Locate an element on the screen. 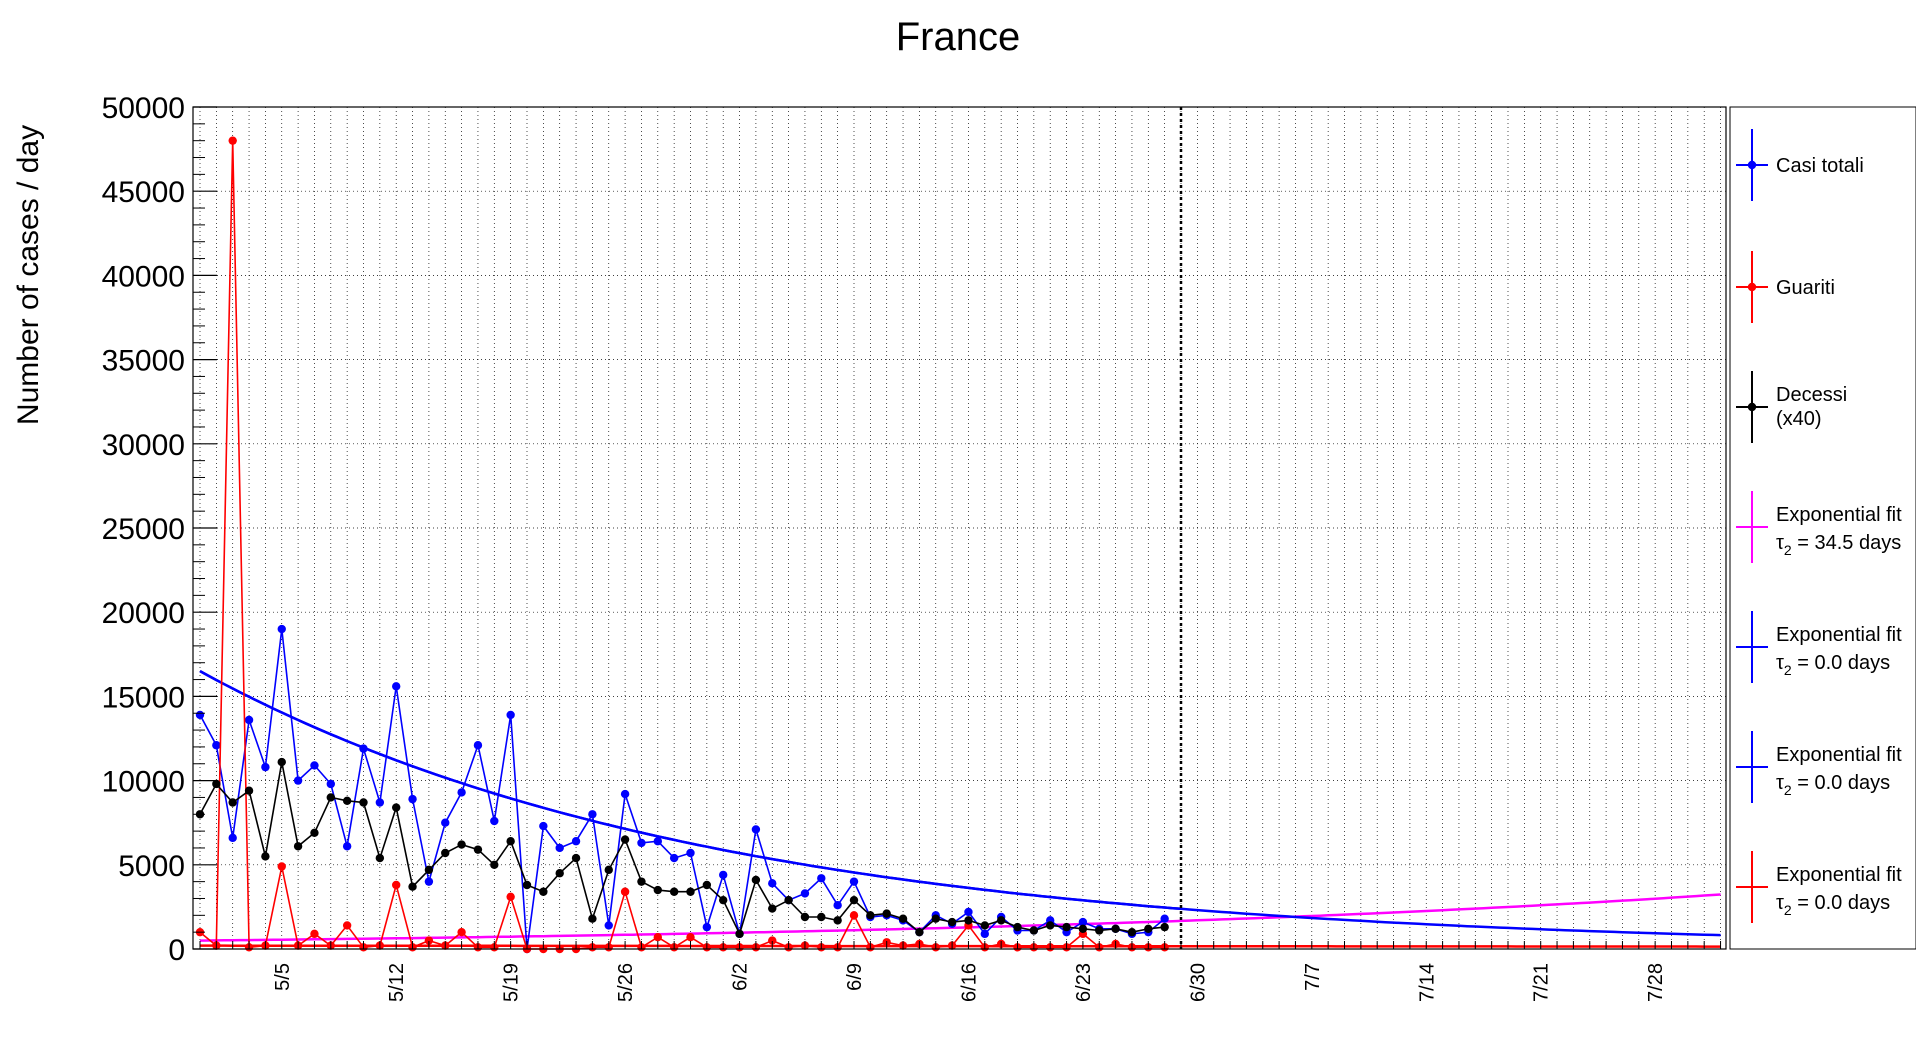 Image resolution: width=1916 pixels, height=1052 pixels. chart-title: France is located at coordinates (958, 37).